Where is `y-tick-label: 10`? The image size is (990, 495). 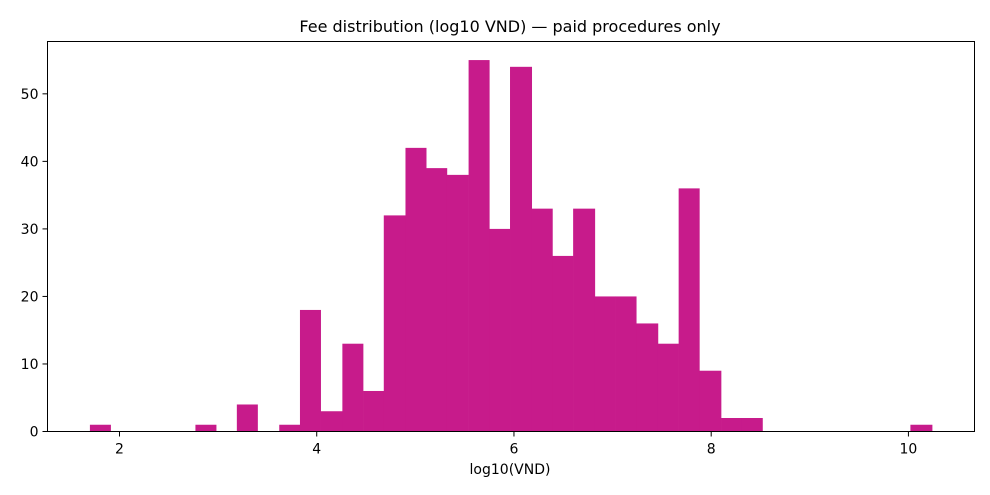 y-tick-label: 10 is located at coordinates (30, 365).